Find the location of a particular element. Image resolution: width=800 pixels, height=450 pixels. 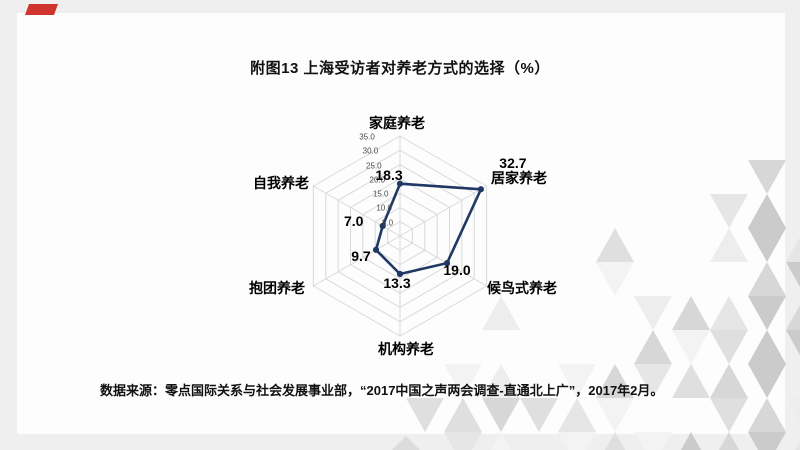

category-label: 自我养老 is located at coordinates (281, 183).